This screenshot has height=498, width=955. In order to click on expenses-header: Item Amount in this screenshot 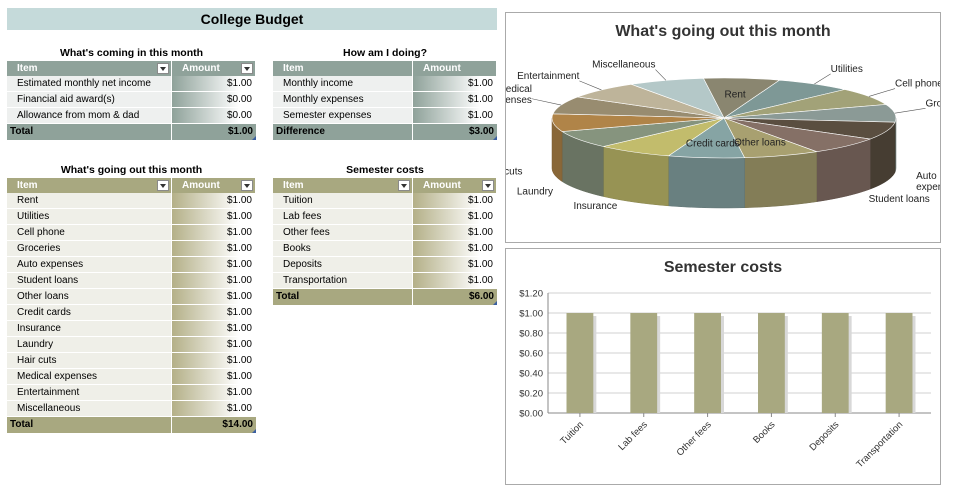, I will do `click(131, 185)`.